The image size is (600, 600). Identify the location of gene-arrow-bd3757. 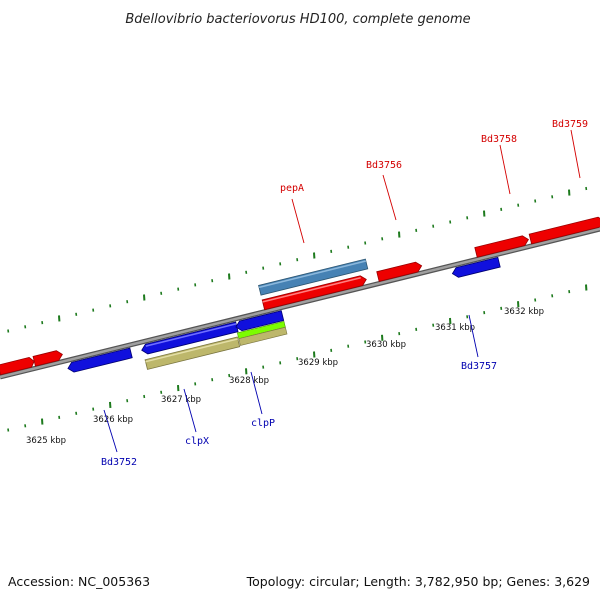
(476, 267).